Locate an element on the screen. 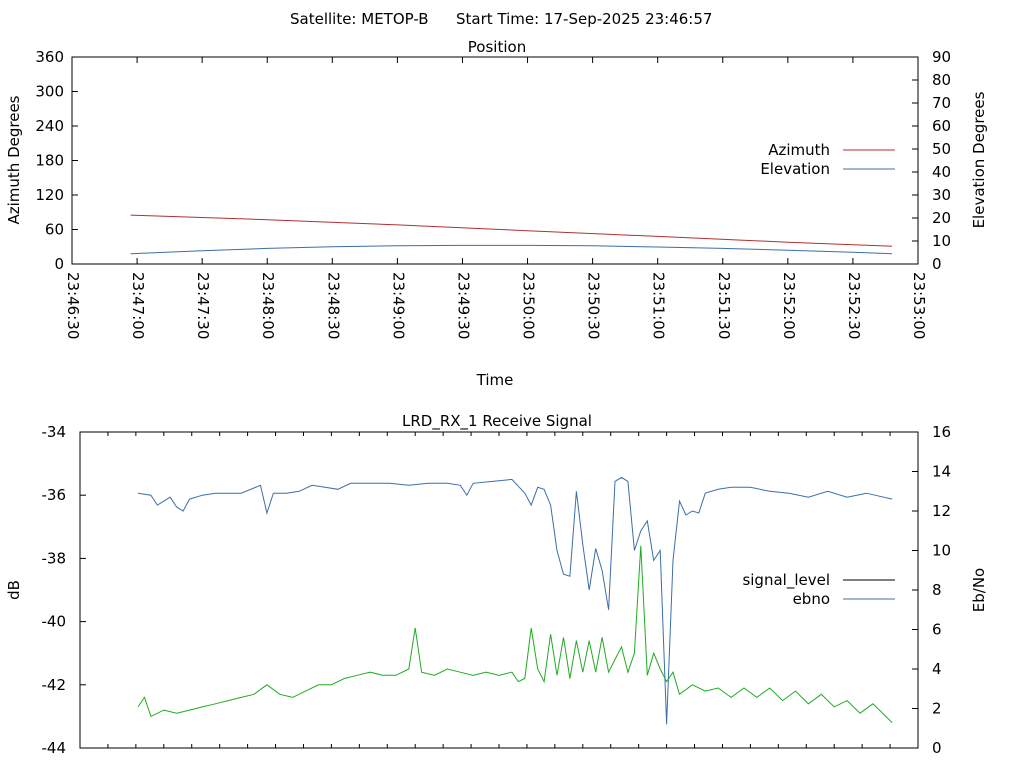 This screenshot has height=768, width=1024. position-series is located at coordinates (511, 234).